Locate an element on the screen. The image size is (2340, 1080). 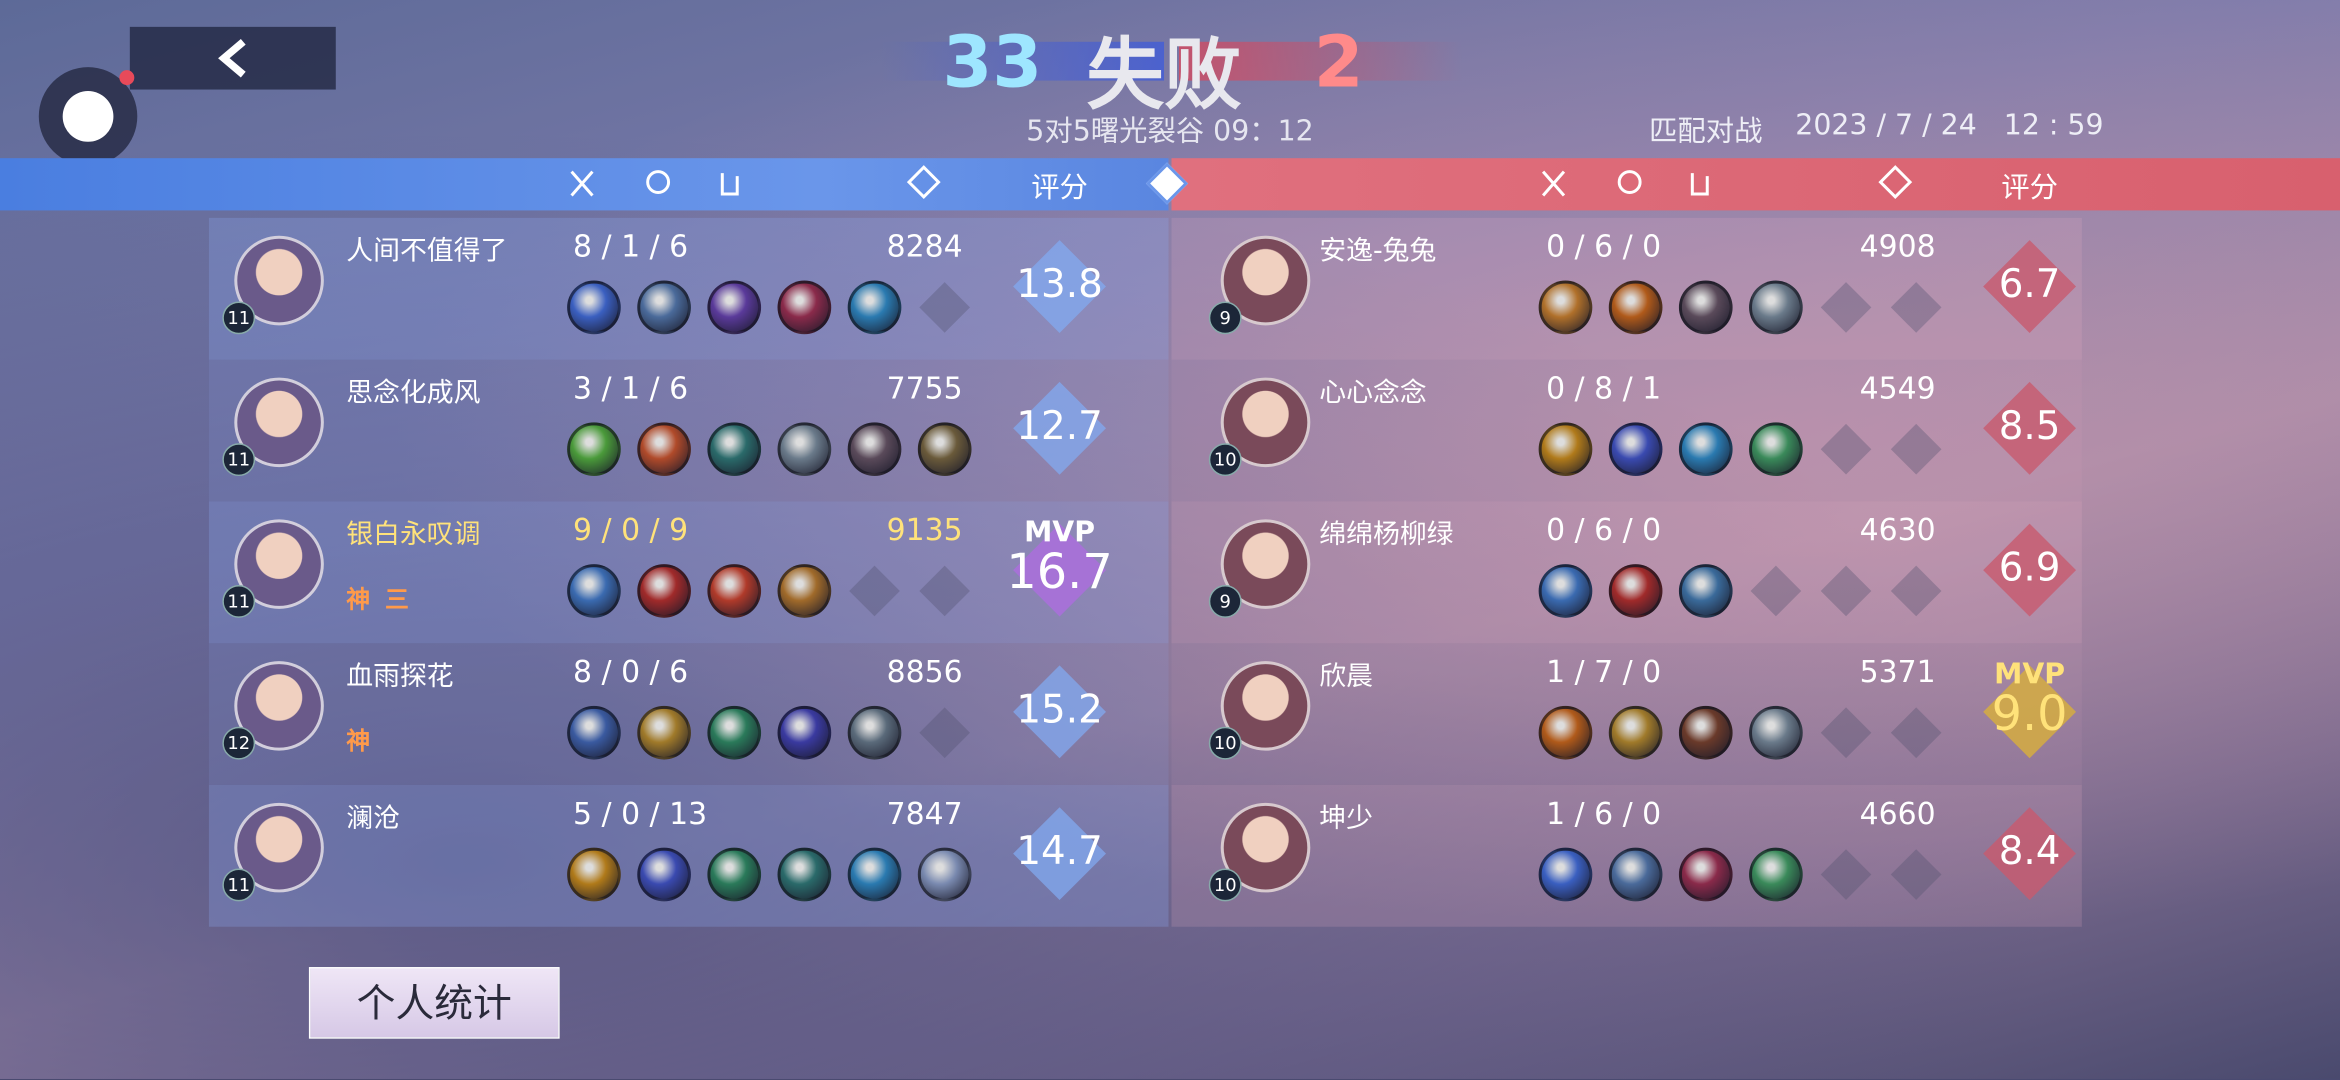
score-right: 2 is located at coordinates (1338, 62).